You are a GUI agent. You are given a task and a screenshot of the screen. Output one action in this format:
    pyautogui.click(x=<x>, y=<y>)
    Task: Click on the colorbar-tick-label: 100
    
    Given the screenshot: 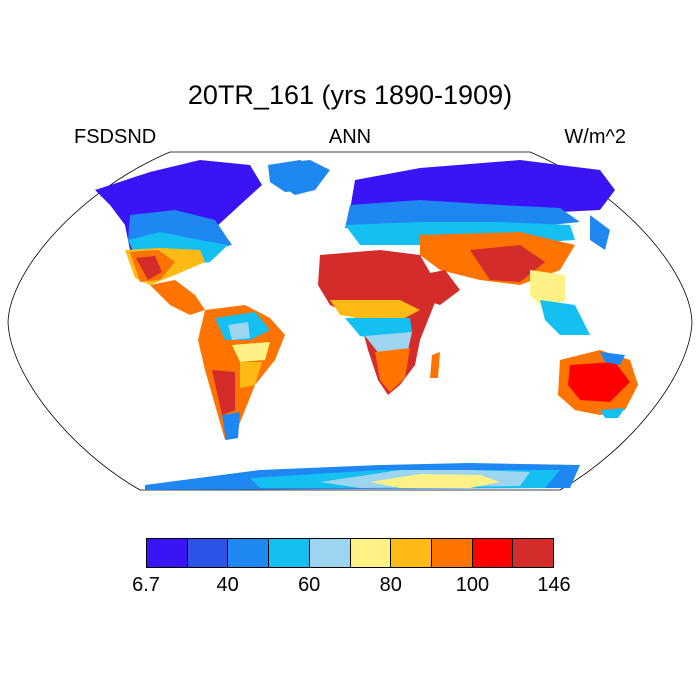 What is the action you would take?
    pyautogui.click(x=472, y=585)
    